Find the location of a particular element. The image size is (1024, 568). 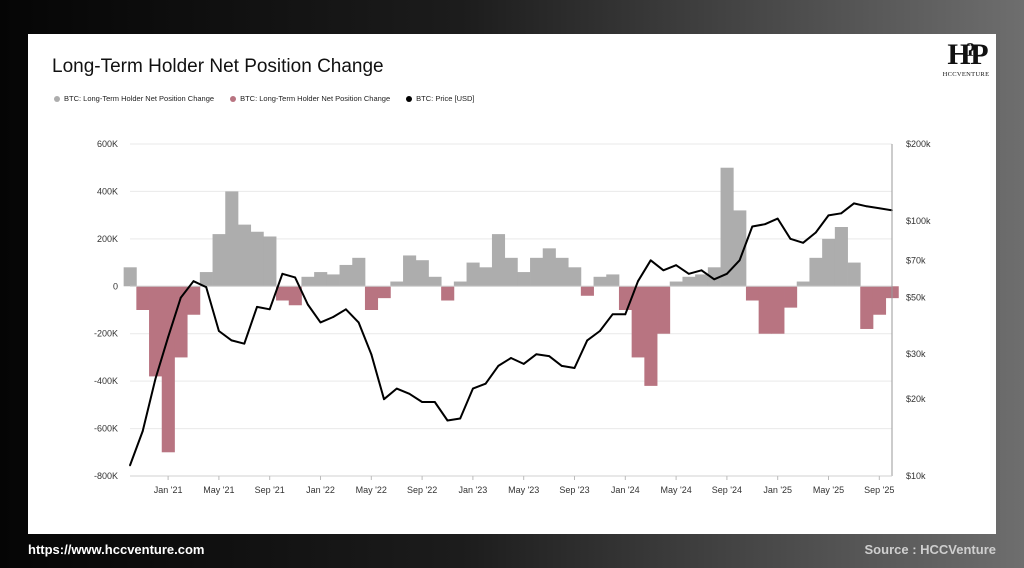

x-tick-label: Sep '23 is located at coordinates (574, 490).